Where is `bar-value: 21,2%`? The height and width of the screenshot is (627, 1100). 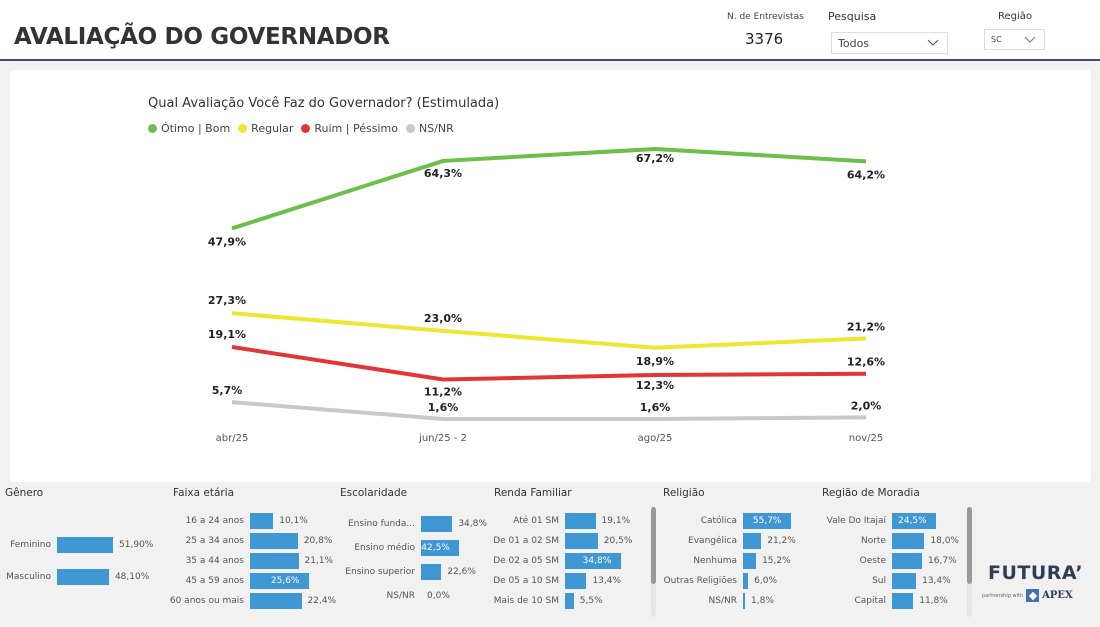 bar-value: 21,2% is located at coordinates (781, 541).